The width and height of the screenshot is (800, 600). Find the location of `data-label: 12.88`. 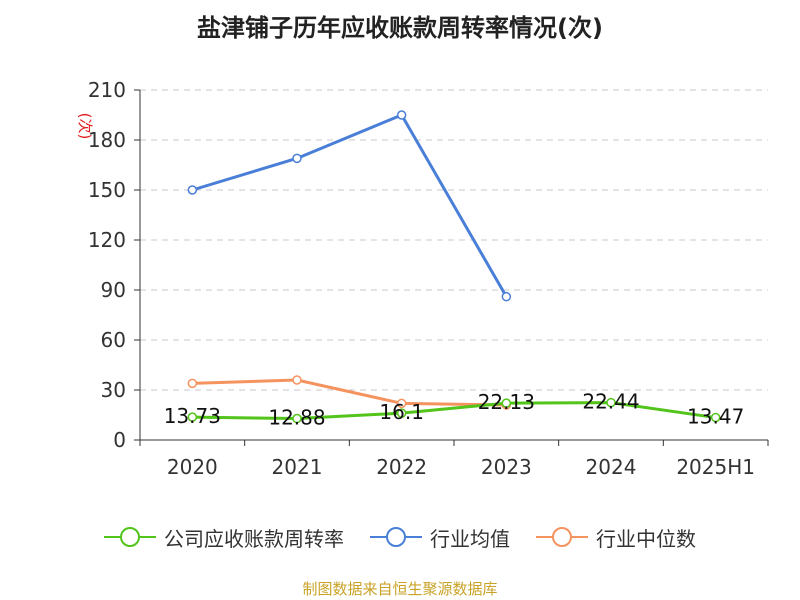

data-label: 12.88 is located at coordinates (296, 418).